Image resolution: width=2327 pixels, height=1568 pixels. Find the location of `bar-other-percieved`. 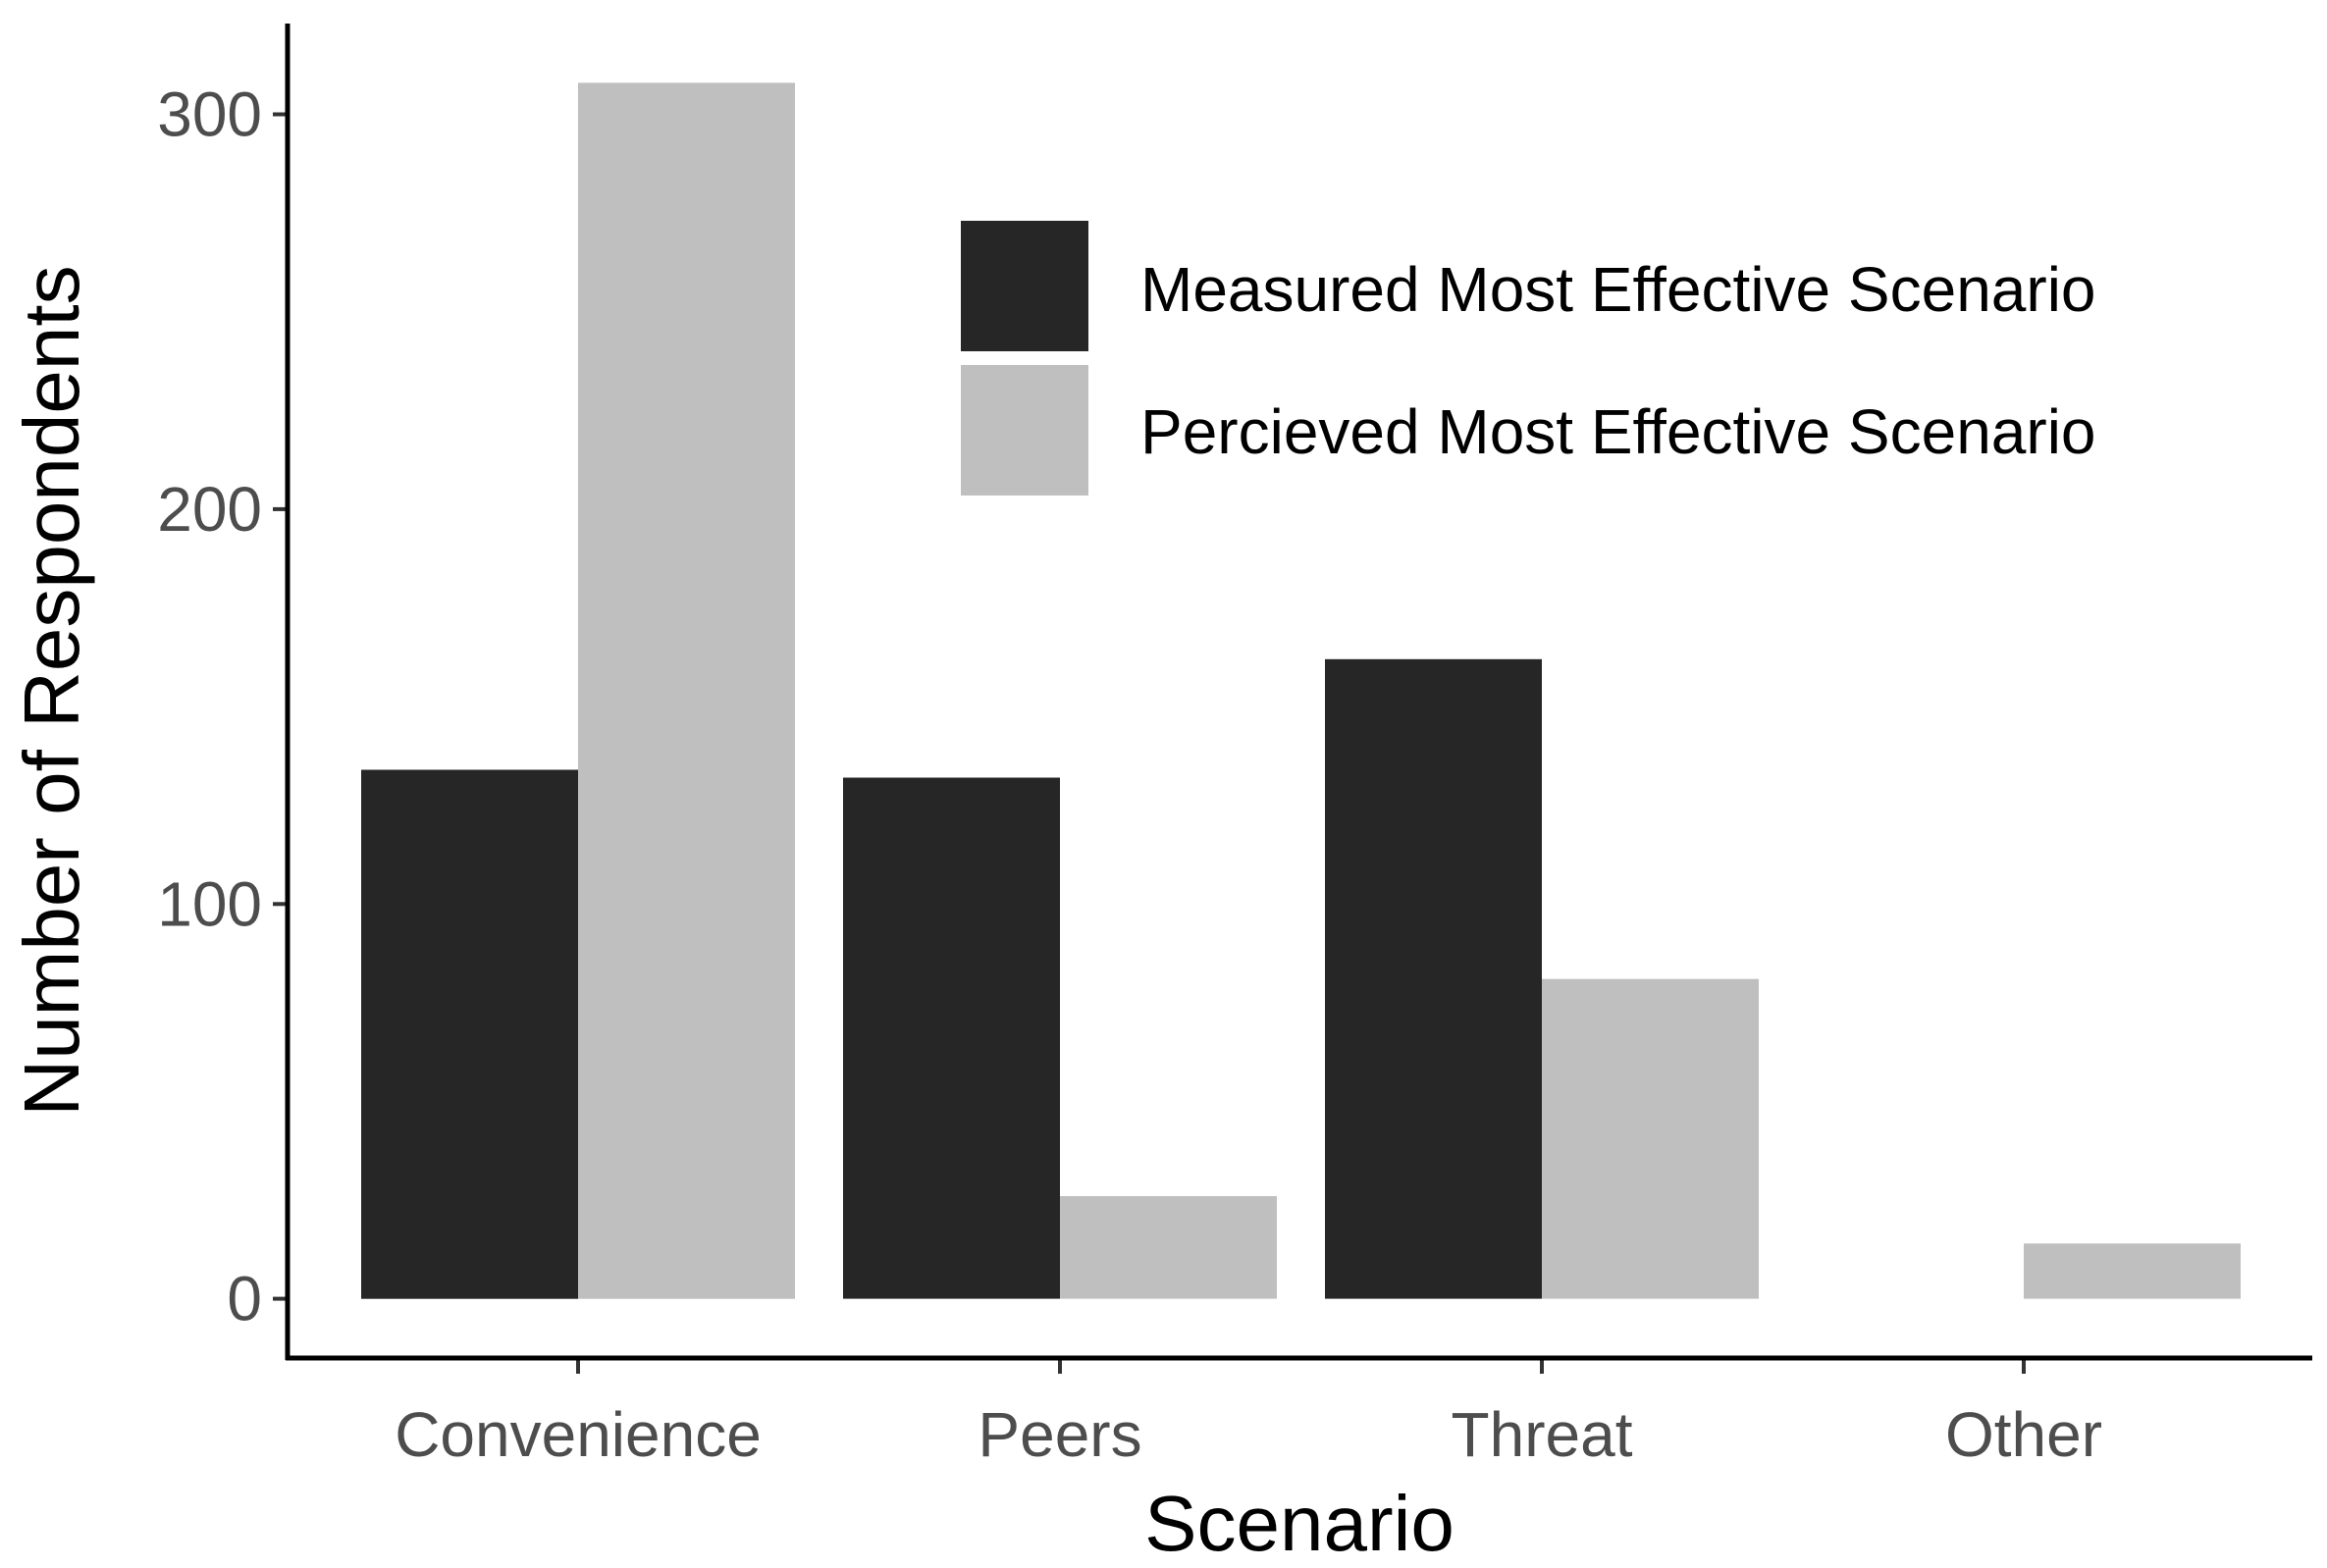

bar-other-percieved is located at coordinates (2132, 1271).